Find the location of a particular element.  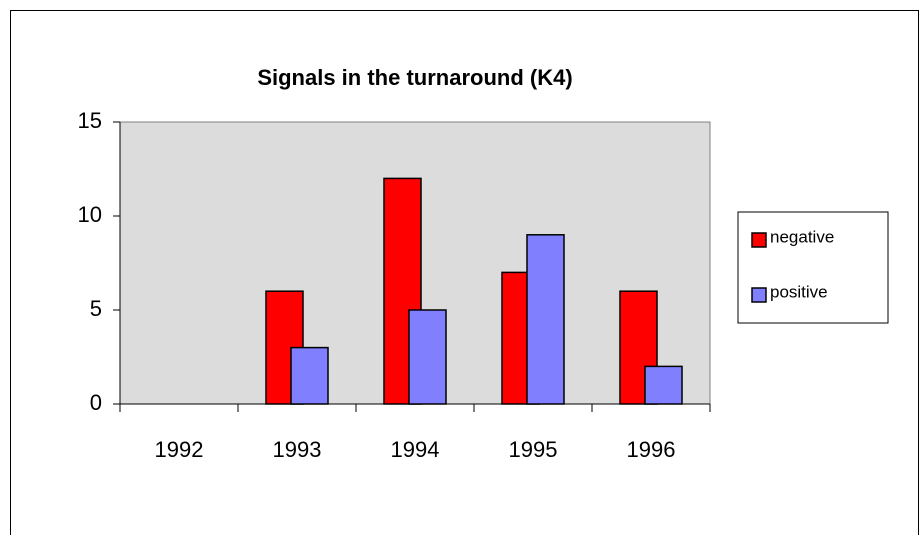

x-tick-label: 1994 is located at coordinates (415, 449).